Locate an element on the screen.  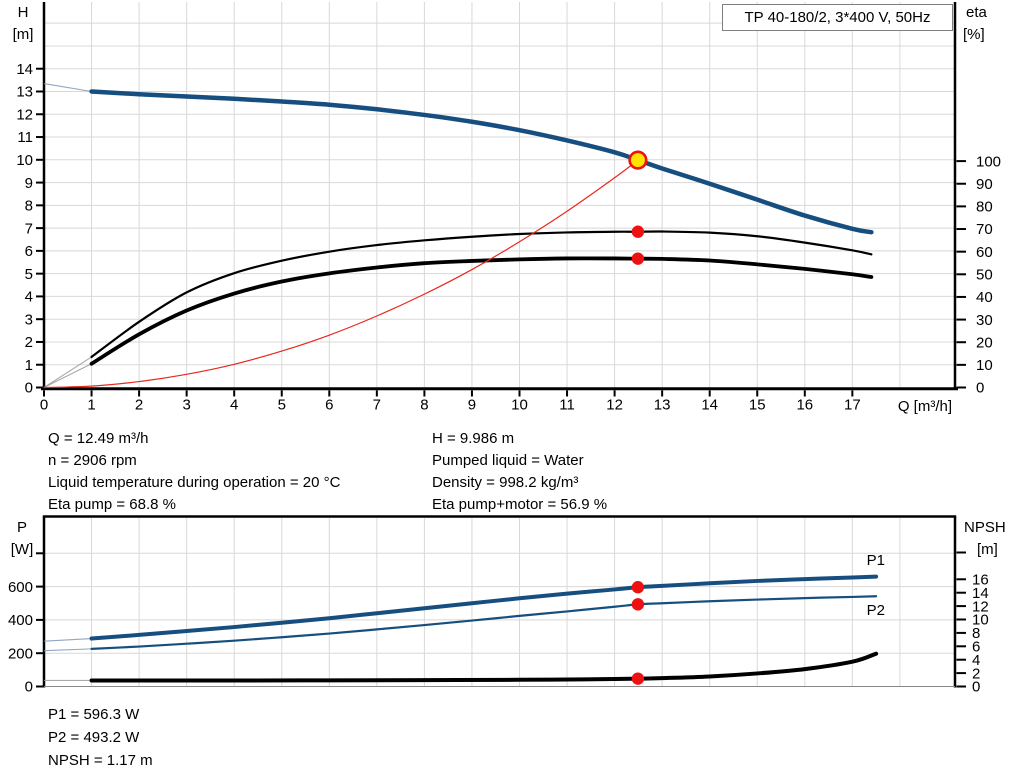
eta-axis-label: eta is located at coordinates (976, 12).